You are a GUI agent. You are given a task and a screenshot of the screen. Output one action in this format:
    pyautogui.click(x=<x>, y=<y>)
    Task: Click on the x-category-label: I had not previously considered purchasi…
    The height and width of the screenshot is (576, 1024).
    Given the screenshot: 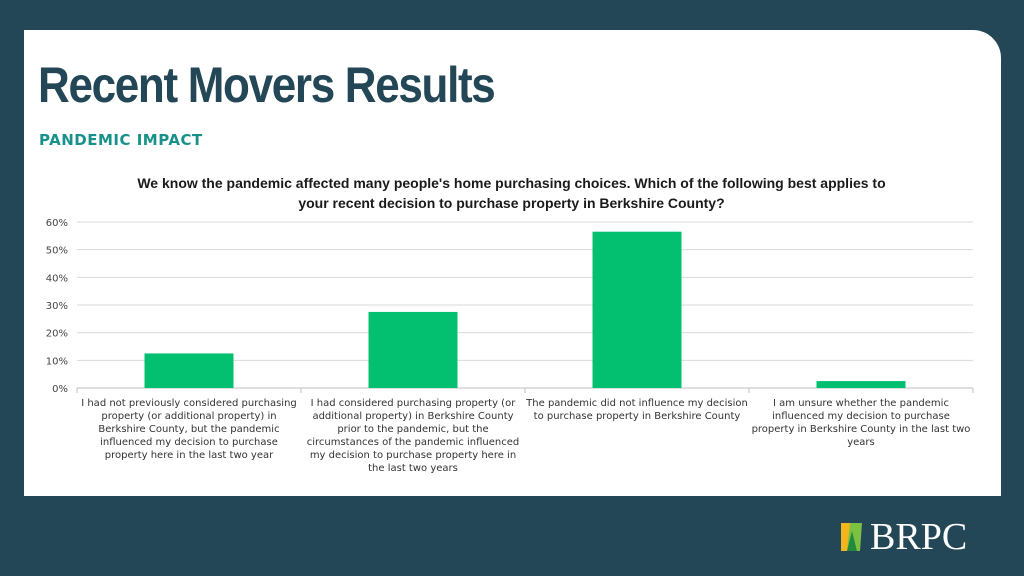 What is the action you would take?
    pyautogui.click(x=189, y=429)
    